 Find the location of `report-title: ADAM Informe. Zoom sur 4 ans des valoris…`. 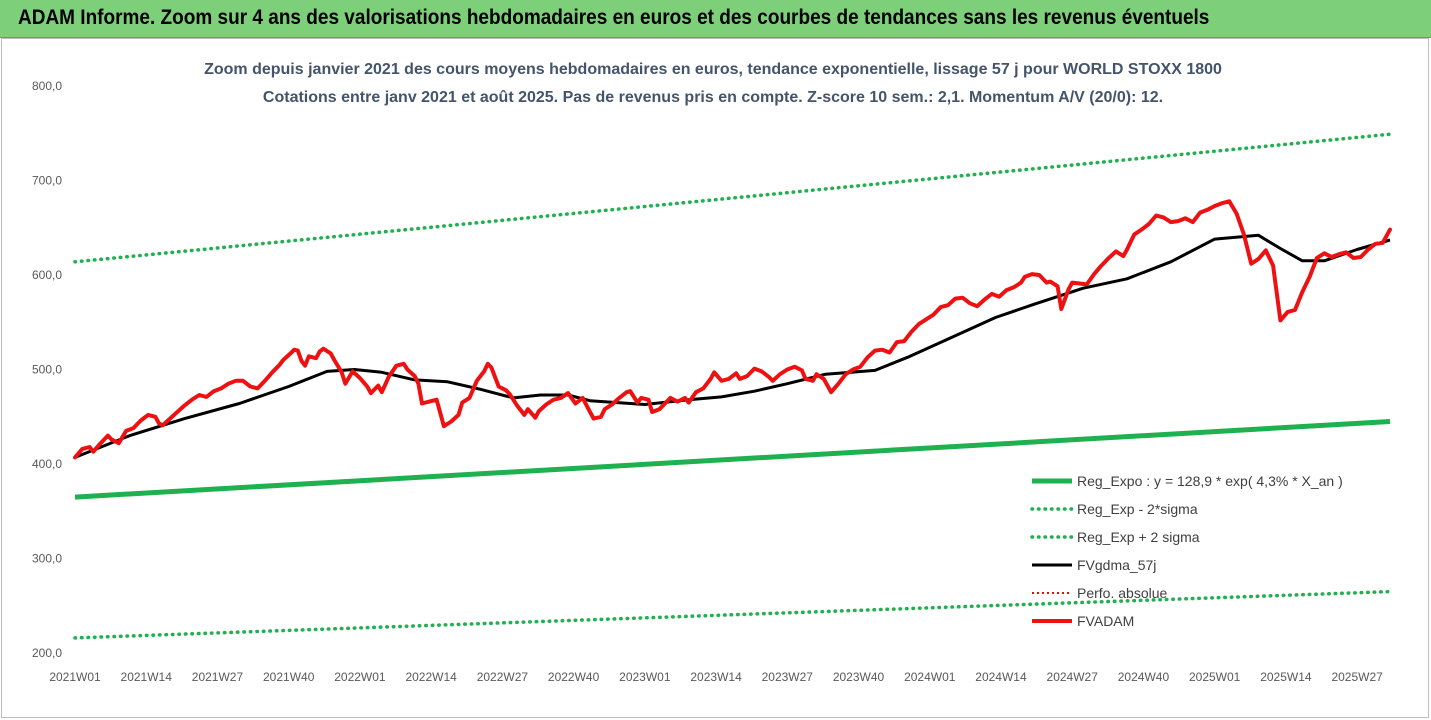

report-title: ADAM Informe. Zoom sur 4 ans des valoris… is located at coordinates (614, 17).